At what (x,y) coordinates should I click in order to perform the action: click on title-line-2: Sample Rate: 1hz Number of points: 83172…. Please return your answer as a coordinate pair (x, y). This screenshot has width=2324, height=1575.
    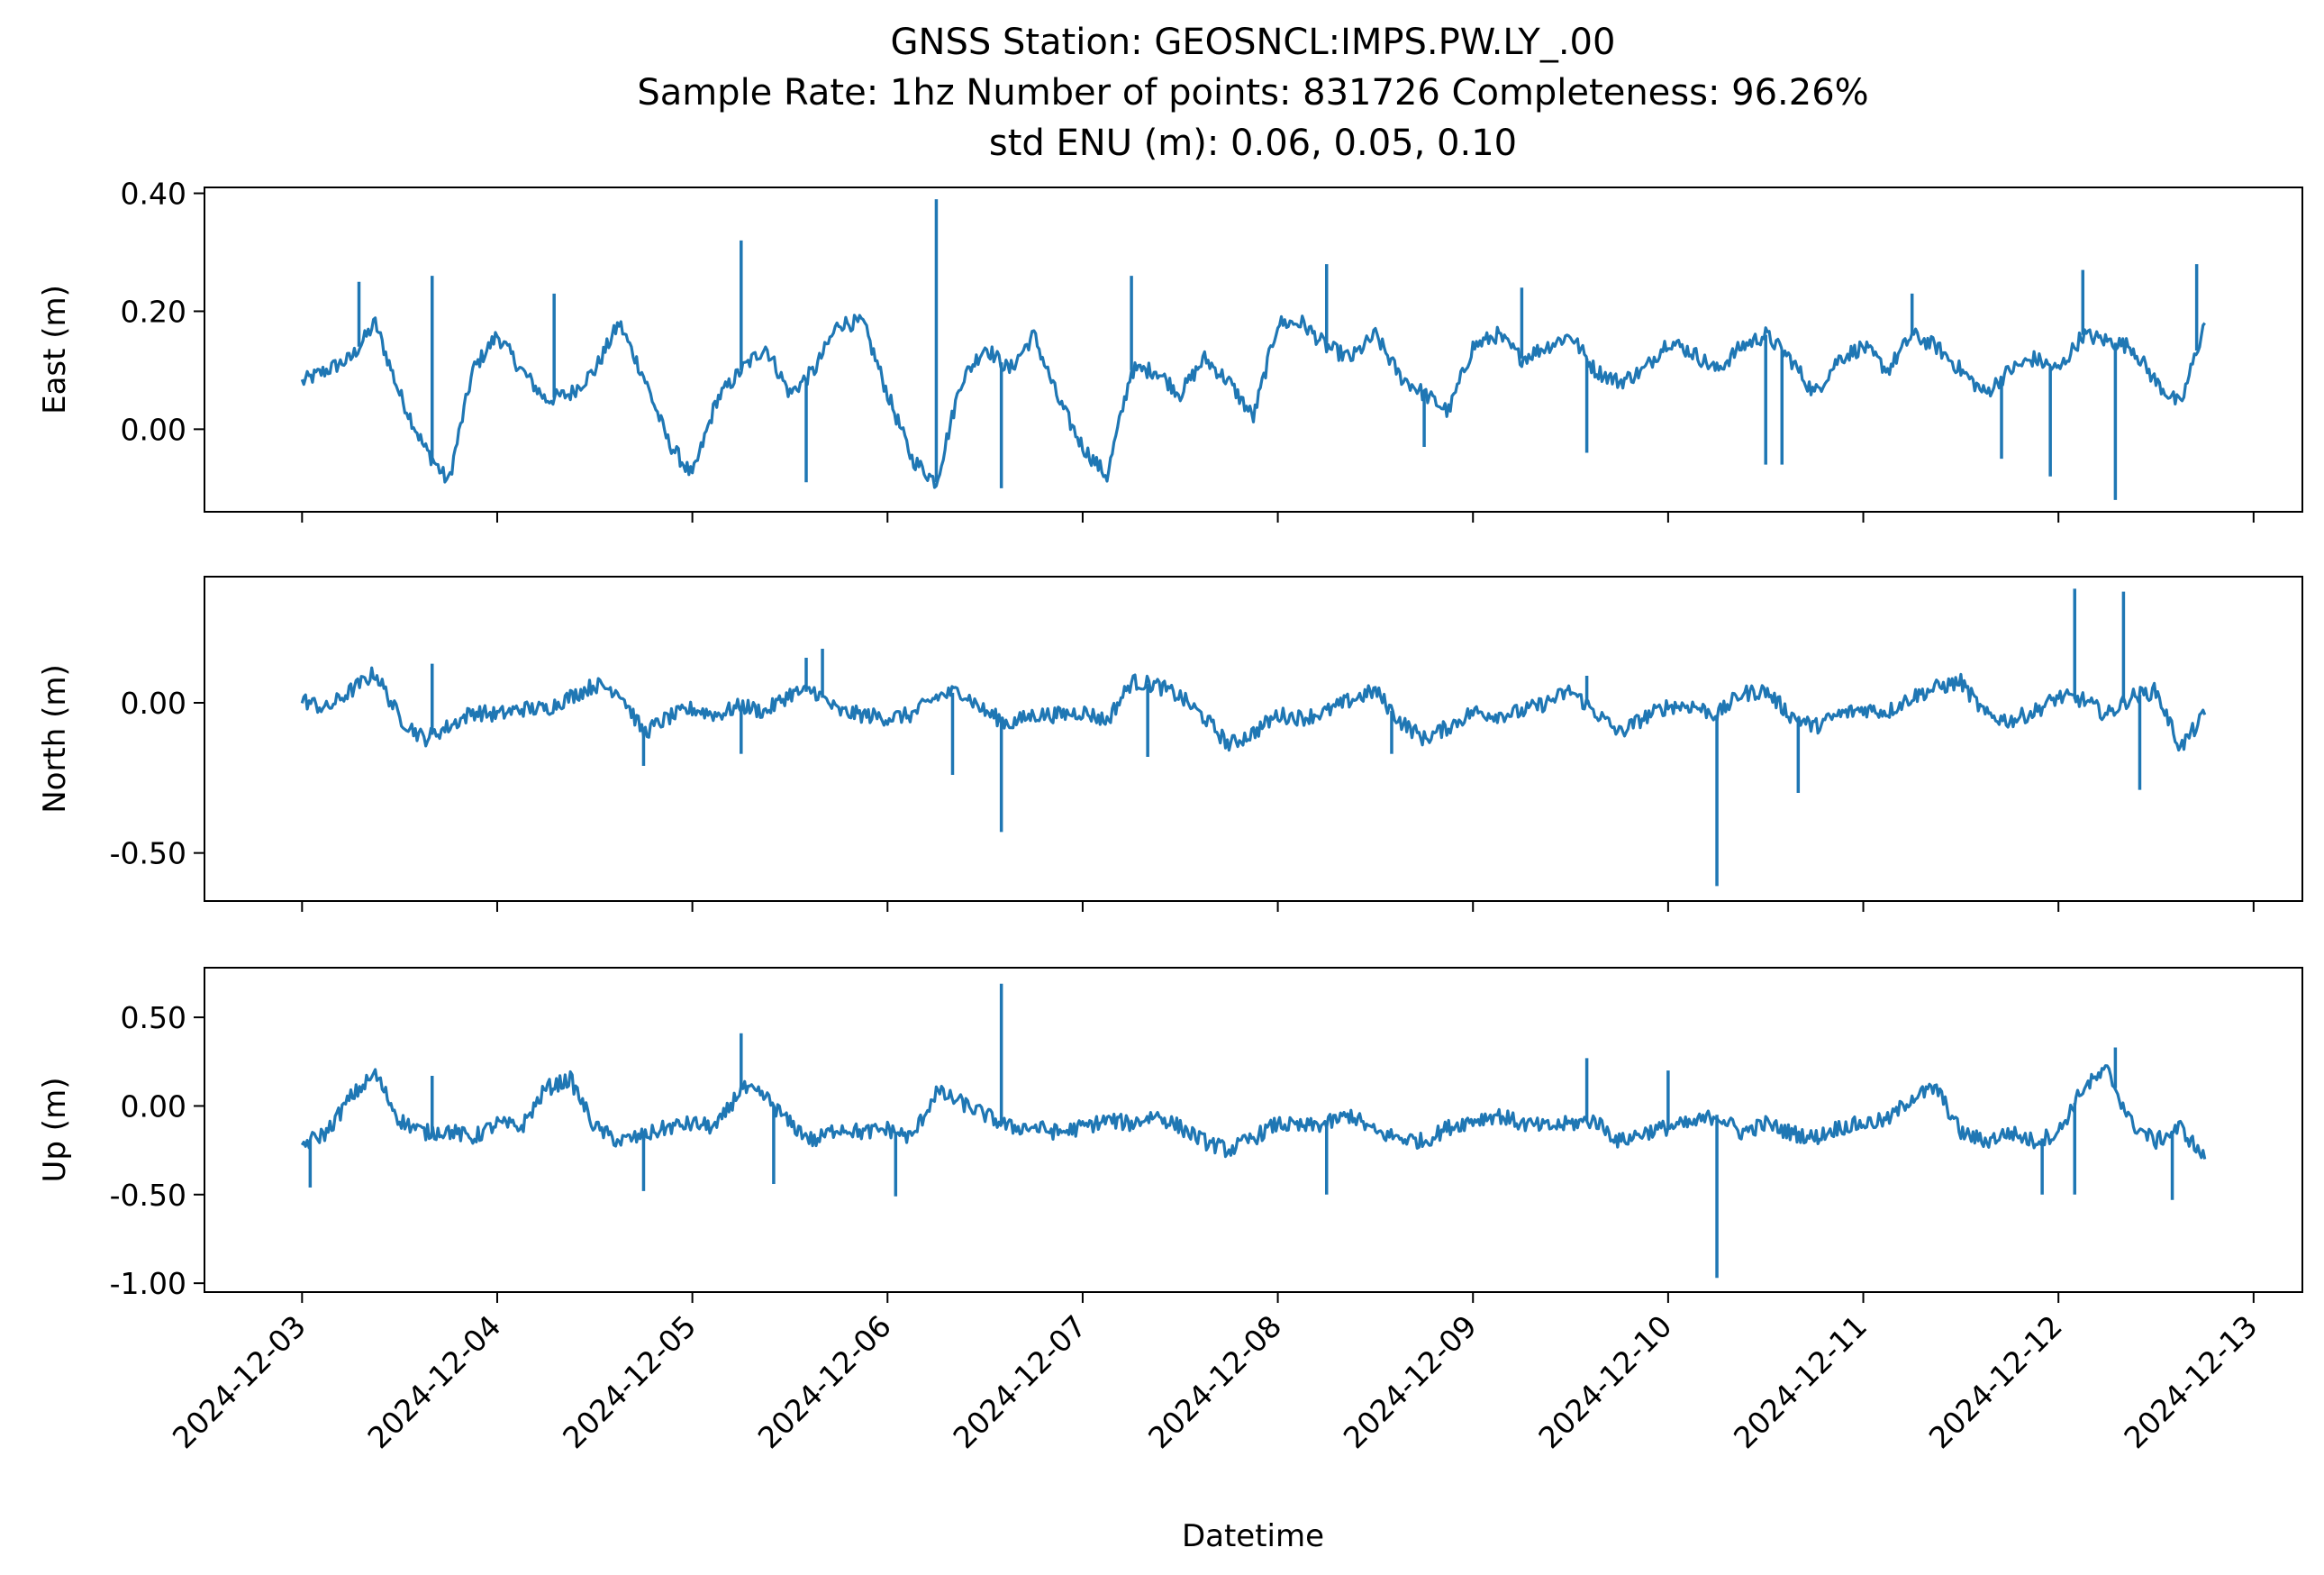
    Looking at the image, I should click on (1252, 93).